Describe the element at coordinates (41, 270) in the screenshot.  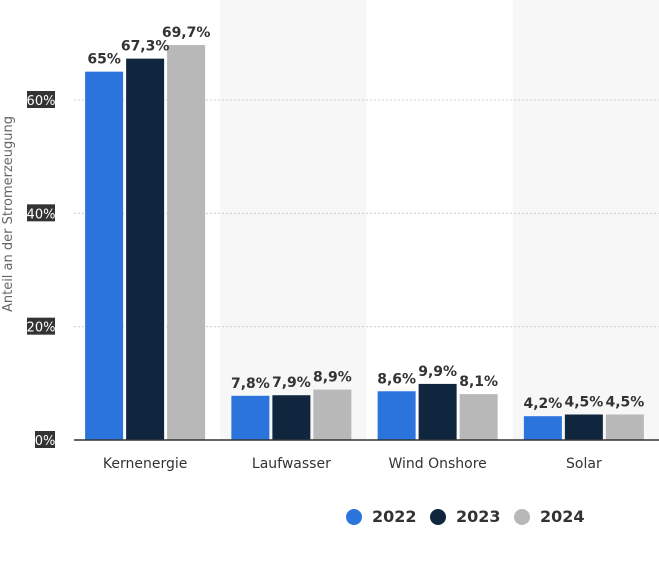
I see `y-axis-ticks: 0% 20% 40% 60%` at that location.